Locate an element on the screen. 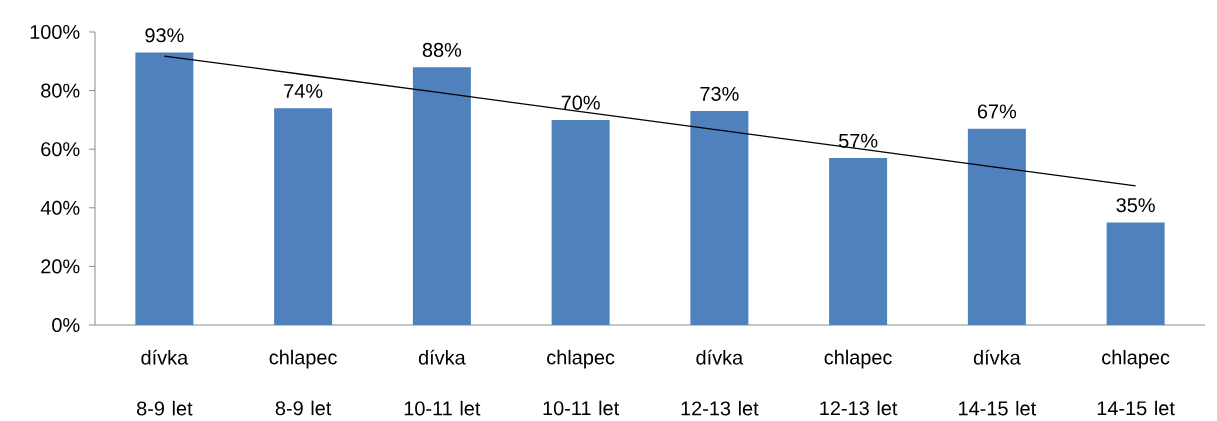 This screenshot has width=1217, height=421. y-tick-label: 60% is located at coordinates (60, 149).